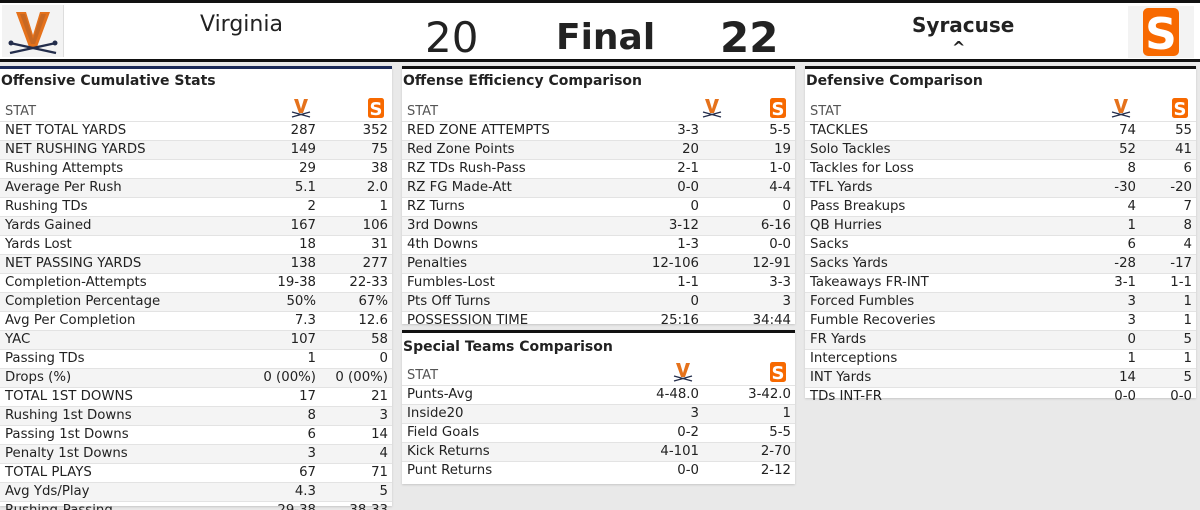  I want to click on syracuse-value: 106, so click(354, 226).